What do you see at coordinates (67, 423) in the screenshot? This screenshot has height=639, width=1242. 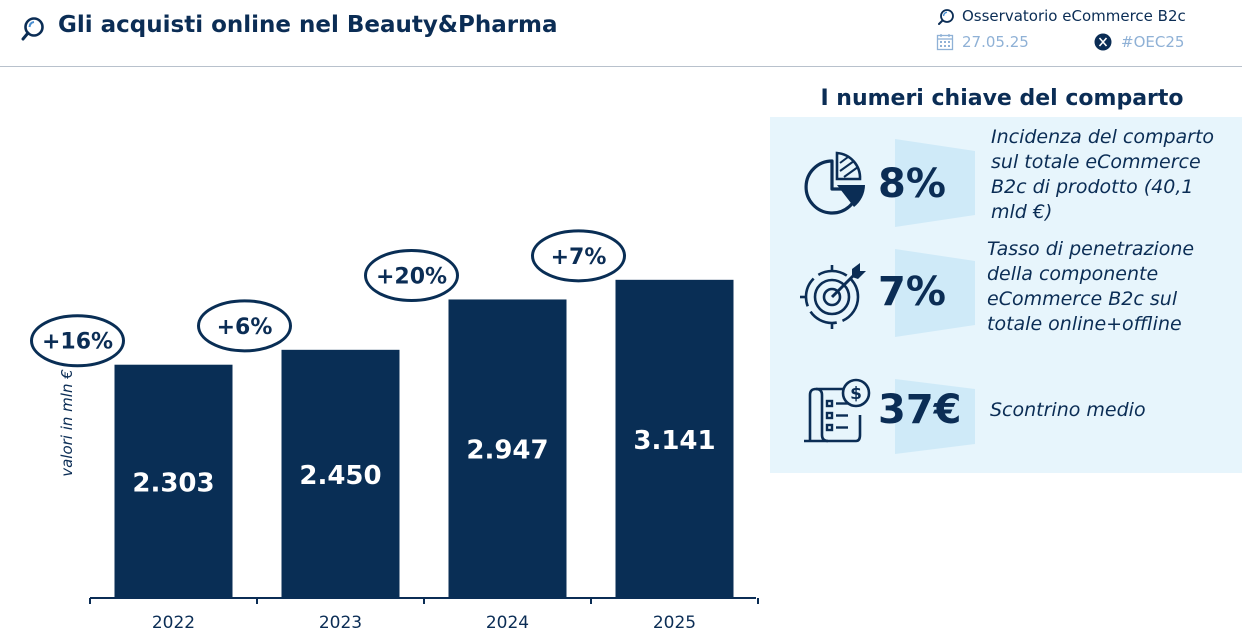 I see `y-axis-label: valori in mln €` at bounding box center [67, 423].